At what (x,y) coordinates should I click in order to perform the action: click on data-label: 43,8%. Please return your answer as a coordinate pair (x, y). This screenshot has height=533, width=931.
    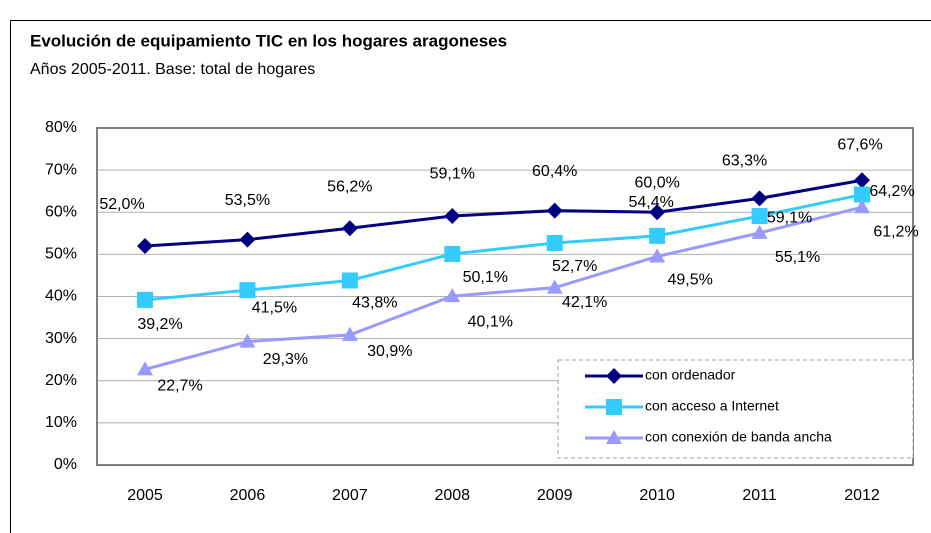
    Looking at the image, I should click on (374, 303).